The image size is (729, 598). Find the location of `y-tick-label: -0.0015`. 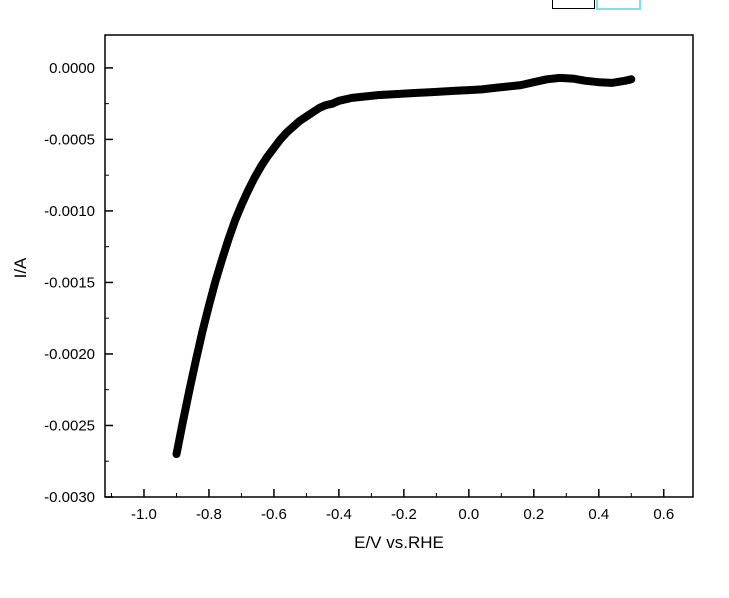

y-tick-label: -0.0015 is located at coordinates (69, 282).